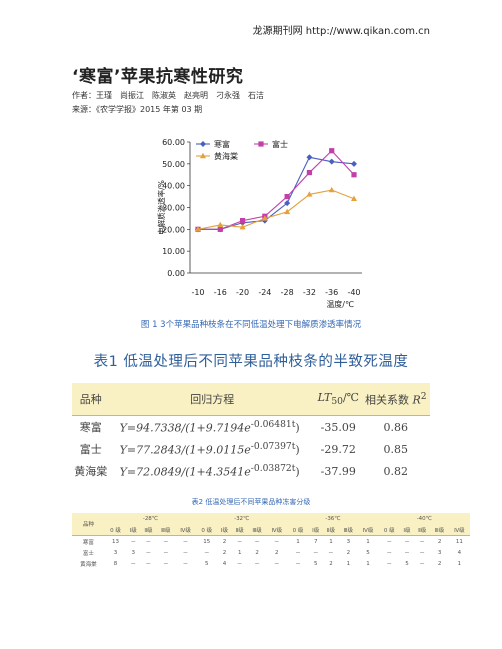  What do you see at coordinates (331, 292) in the screenshot?
I see `x-tick-label: -36` at bounding box center [331, 292].